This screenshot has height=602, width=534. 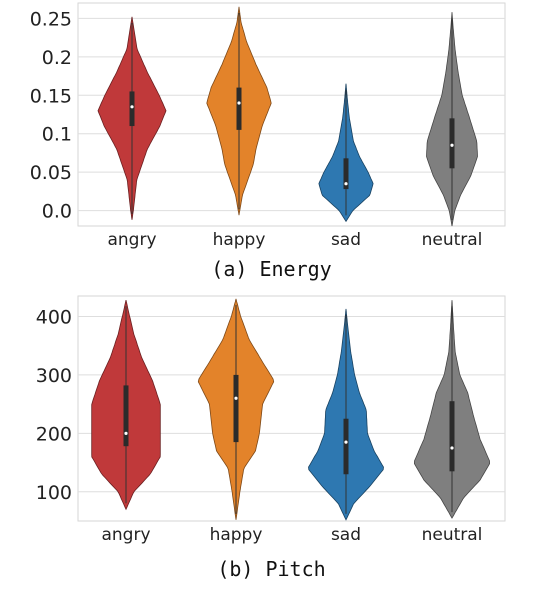 I want to click on y-tick-label: 200, so click(x=54, y=434).